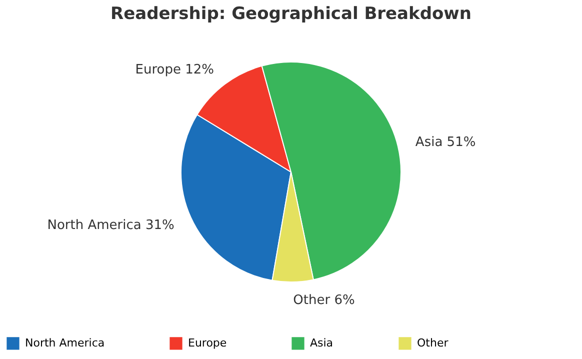  Describe the element at coordinates (322, 343) in the screenshot. I see `legend-label: Asia` at that location.